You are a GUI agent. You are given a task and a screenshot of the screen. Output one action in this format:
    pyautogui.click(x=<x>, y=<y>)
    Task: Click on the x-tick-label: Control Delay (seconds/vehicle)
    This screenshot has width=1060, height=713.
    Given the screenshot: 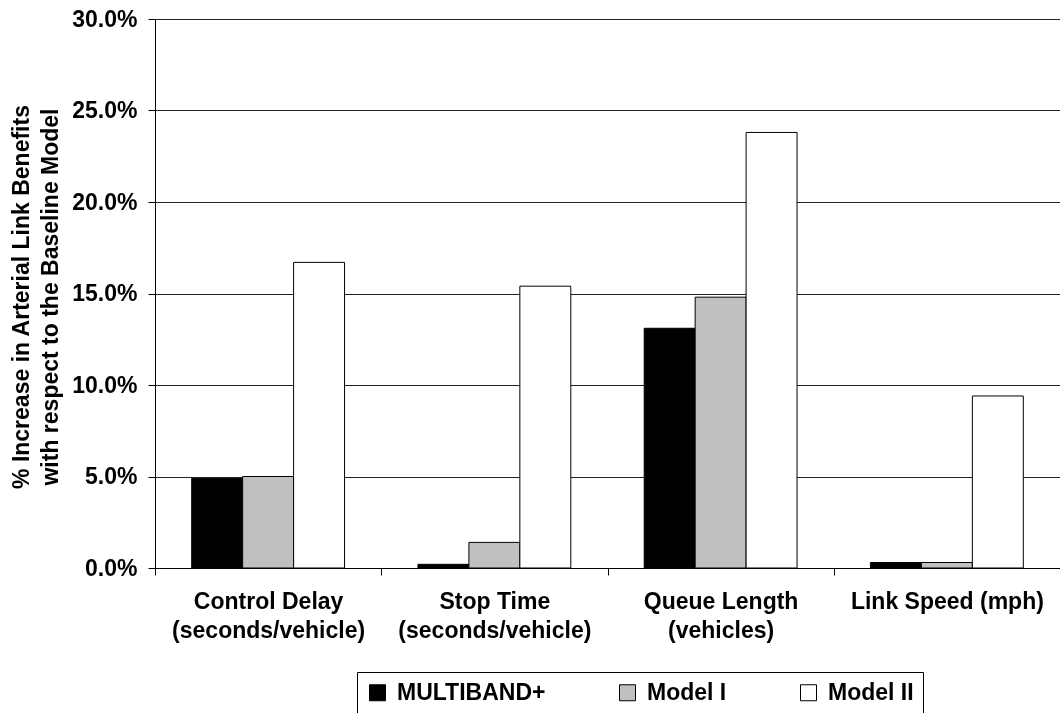 What is the action you would take?
    pyautogui.click(x=269, y=615)
    